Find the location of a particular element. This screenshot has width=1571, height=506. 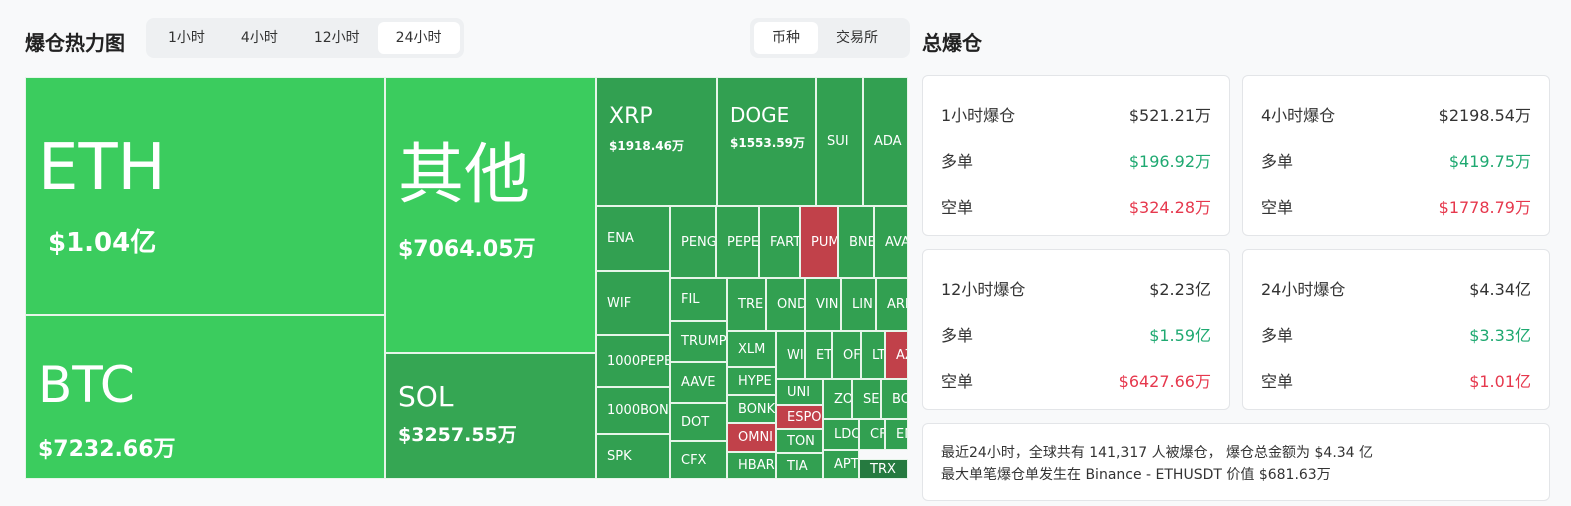

tile-value: $7064.05万 is located at coordinates (467, 249).